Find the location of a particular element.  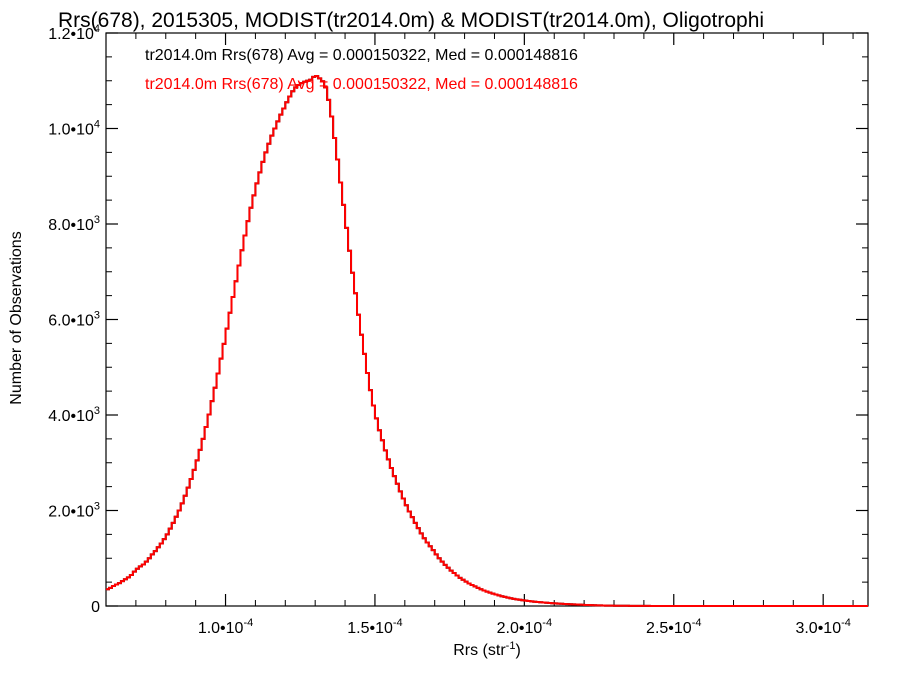

y-tick-label-mantissa: 4.0•10 is located at coordinates (71, 416).